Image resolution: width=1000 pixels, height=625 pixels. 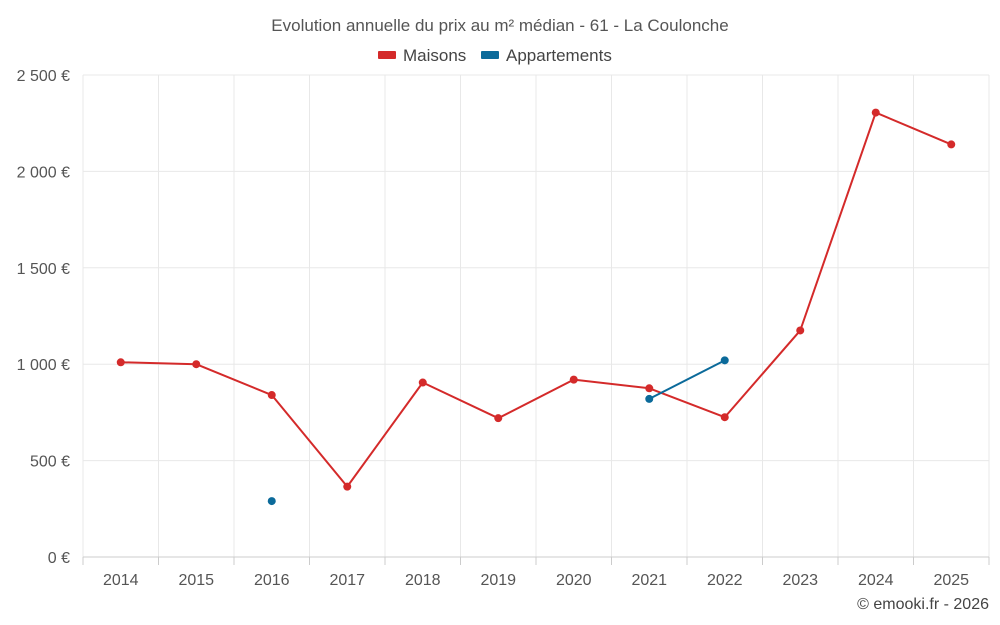 I want to click on data-point-appartements-2016, so click(x=271, y=501).